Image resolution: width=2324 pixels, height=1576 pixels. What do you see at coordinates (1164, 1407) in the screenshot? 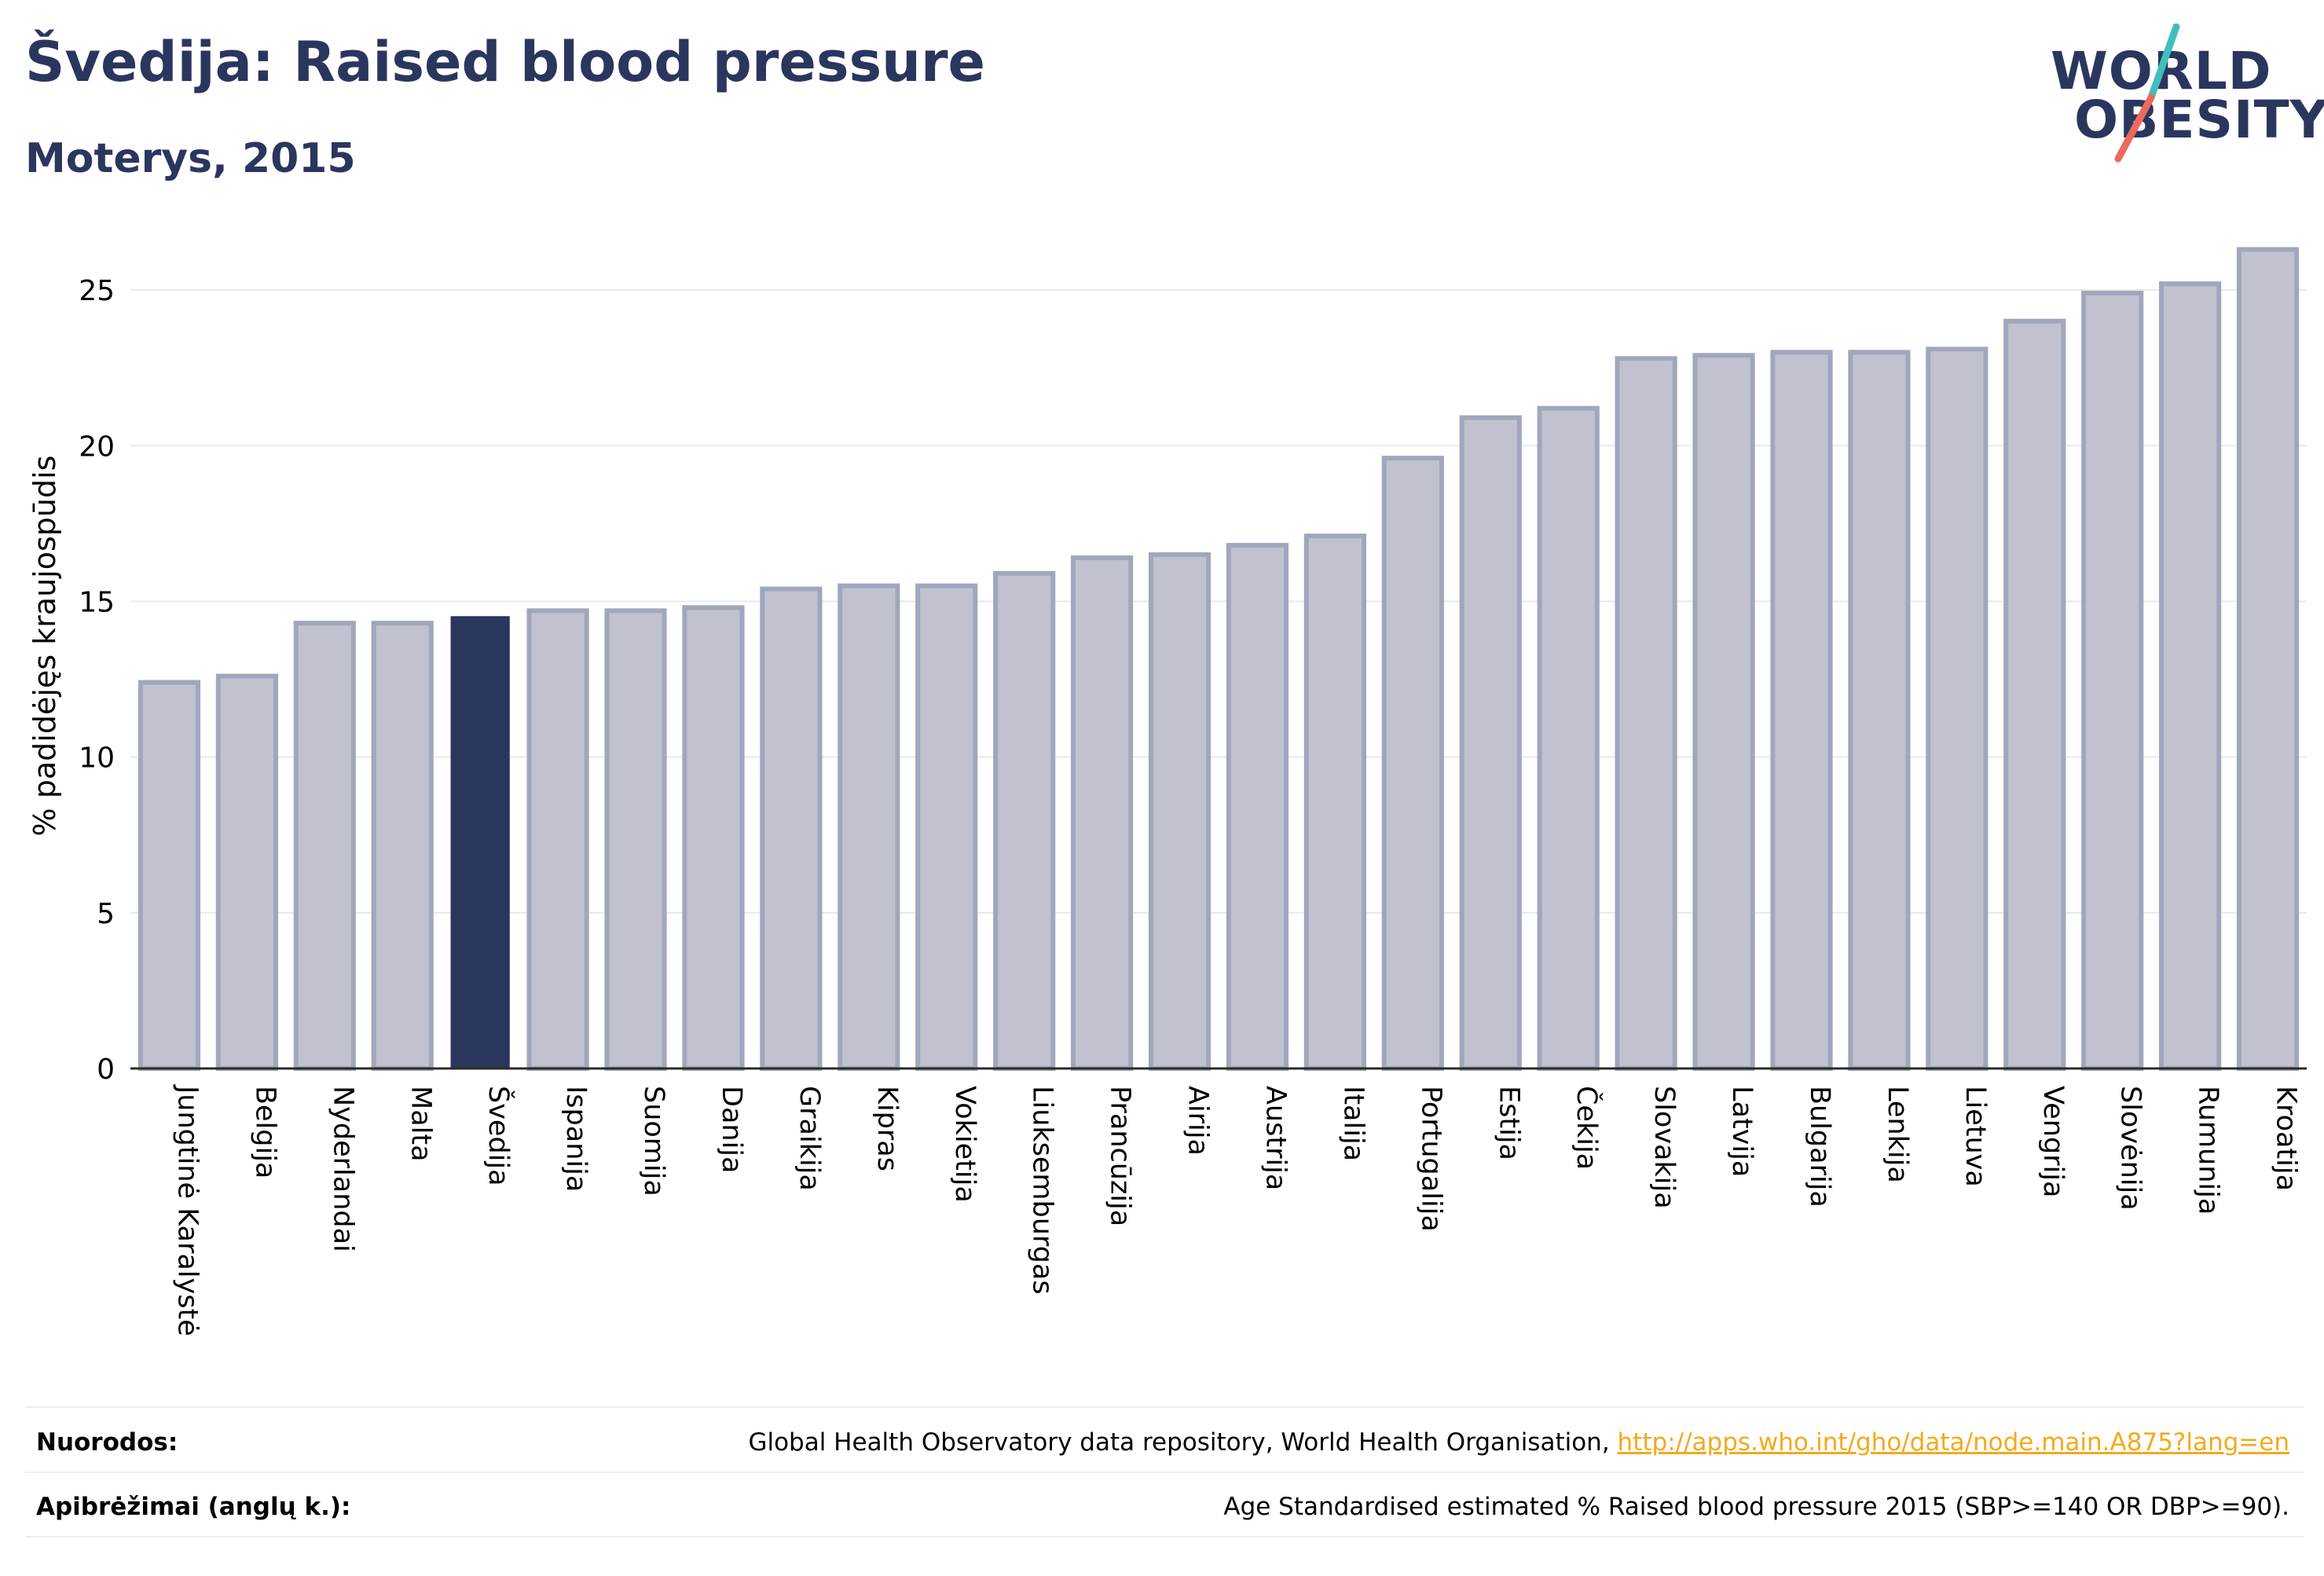
I see `footer-divider-top` at bounding box center [1164, 1407].